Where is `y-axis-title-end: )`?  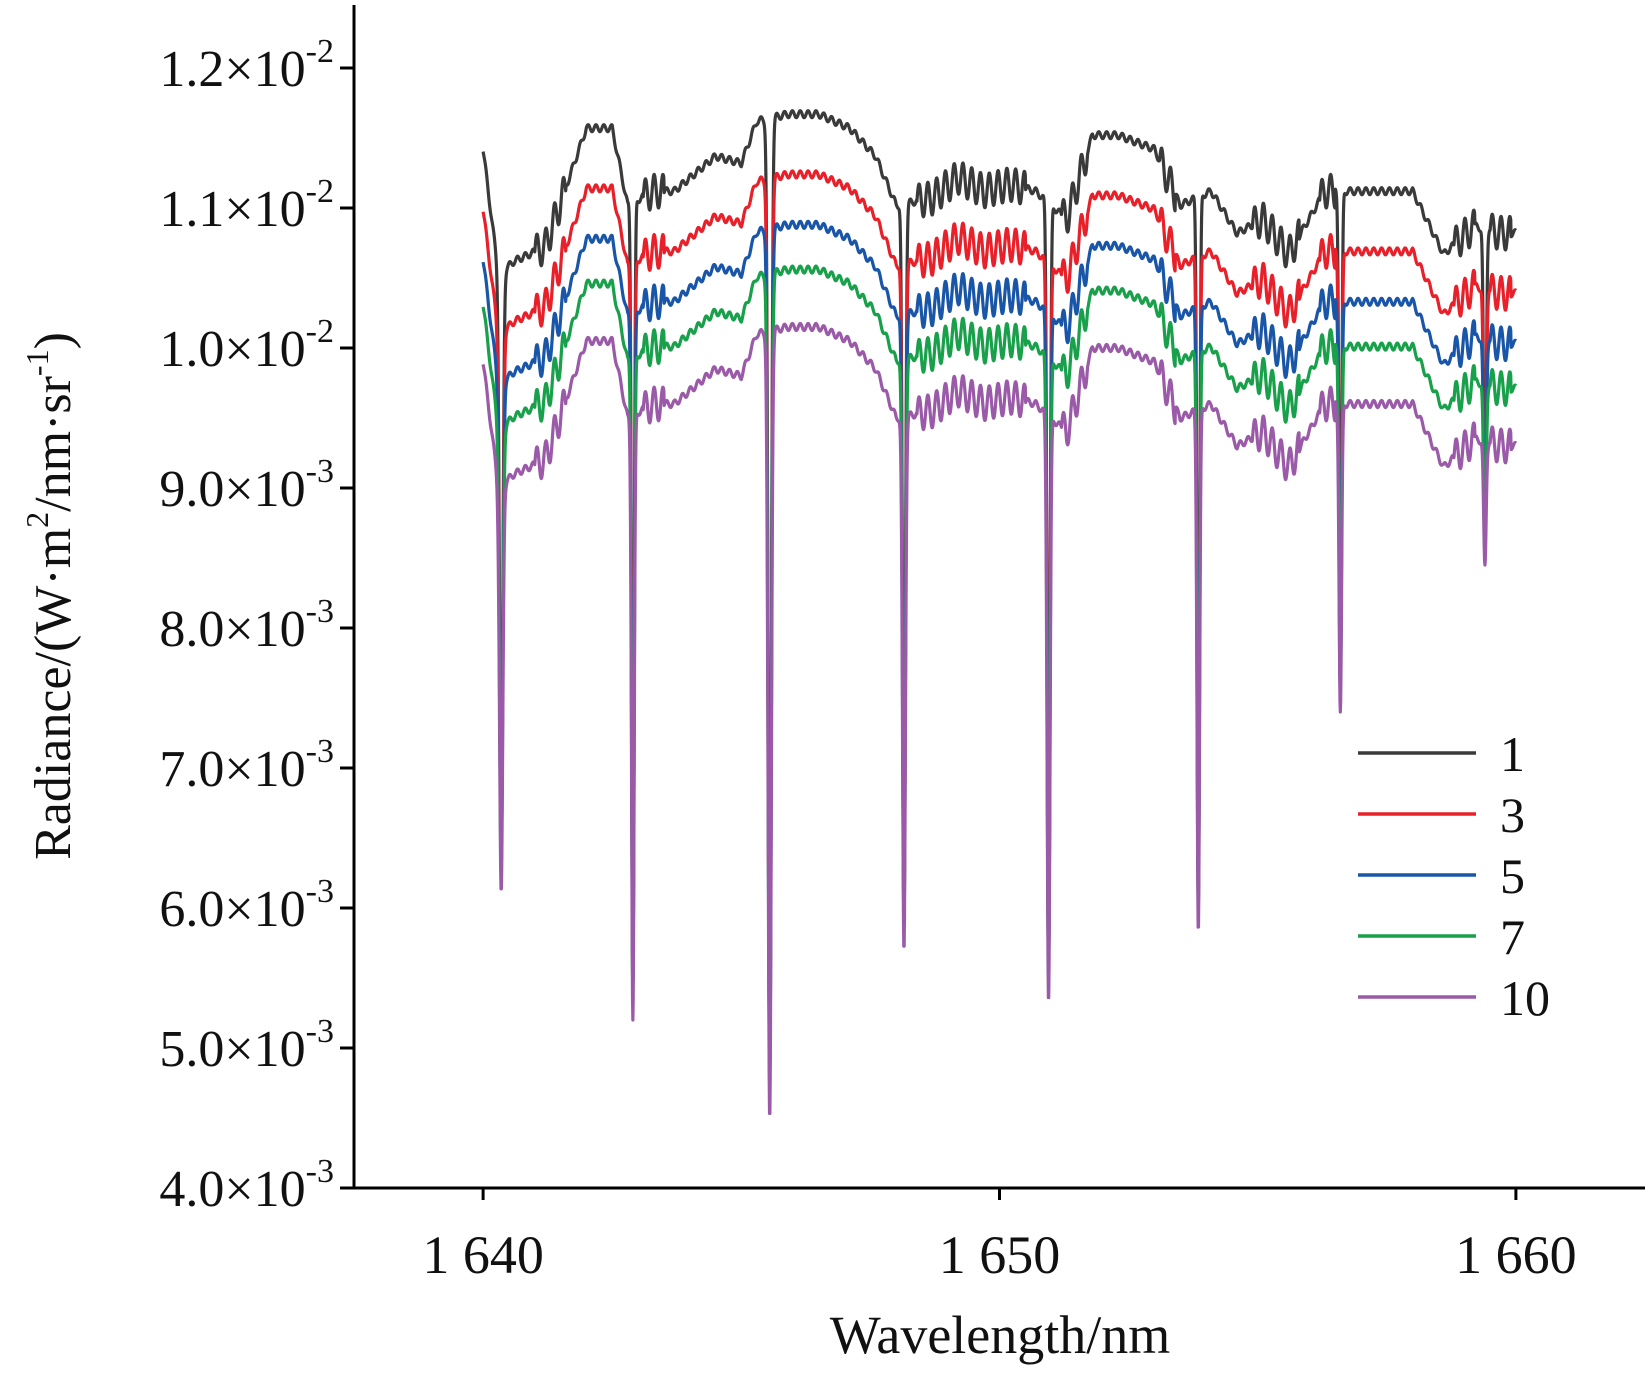
y-axis-title-end: ) is located at coordinates (53, 340).